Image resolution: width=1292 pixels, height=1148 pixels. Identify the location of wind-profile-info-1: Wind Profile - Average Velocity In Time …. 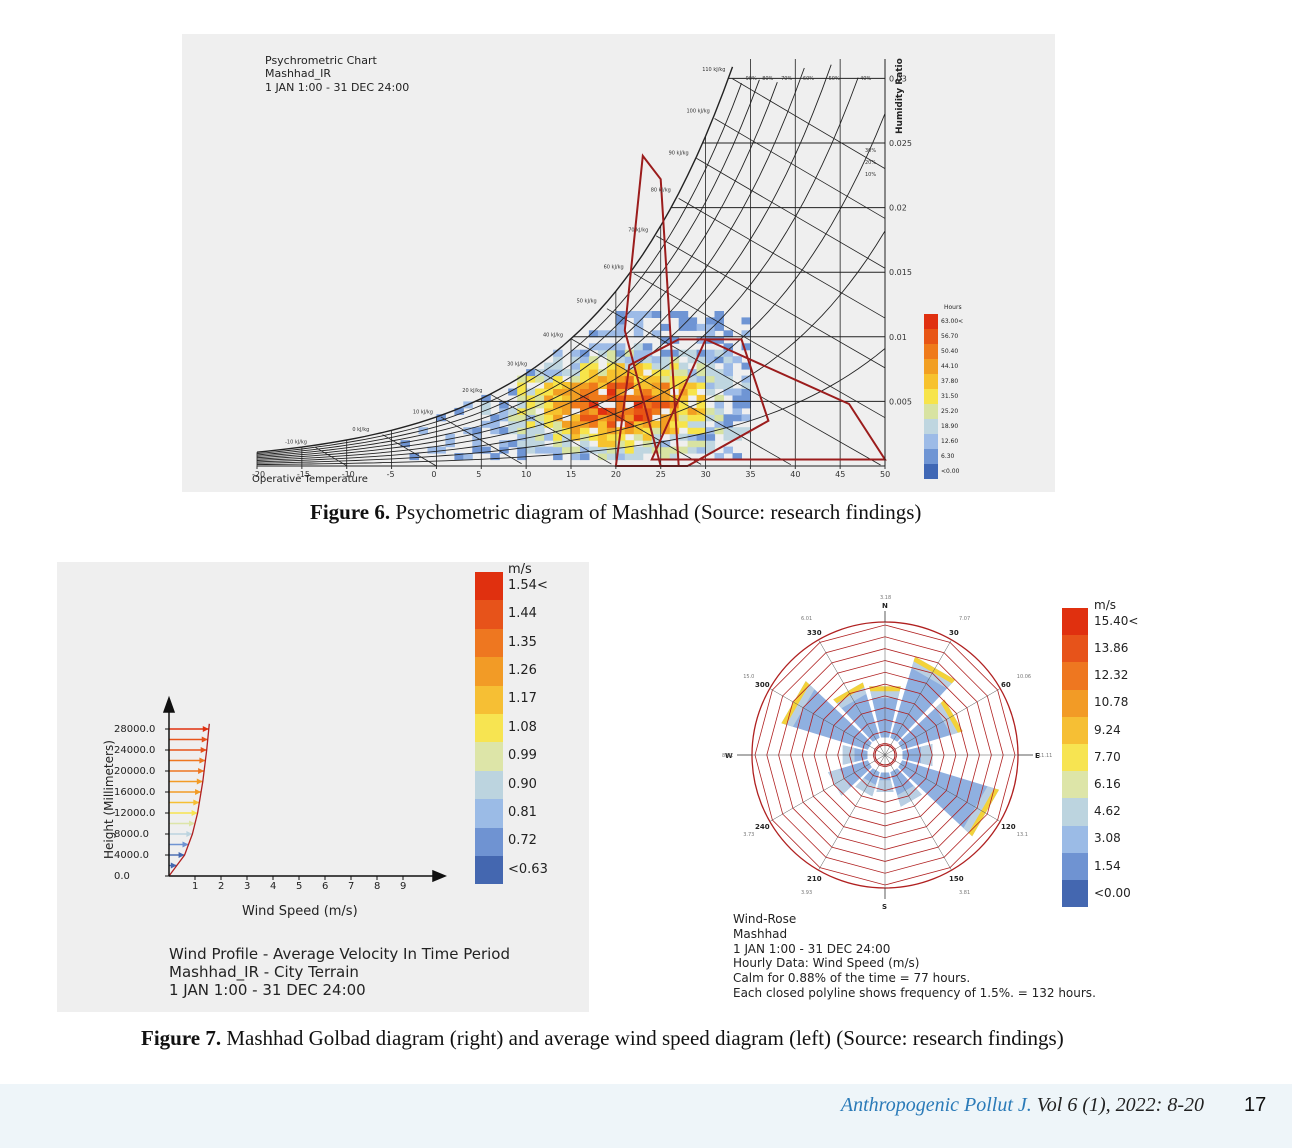
(339, 954).